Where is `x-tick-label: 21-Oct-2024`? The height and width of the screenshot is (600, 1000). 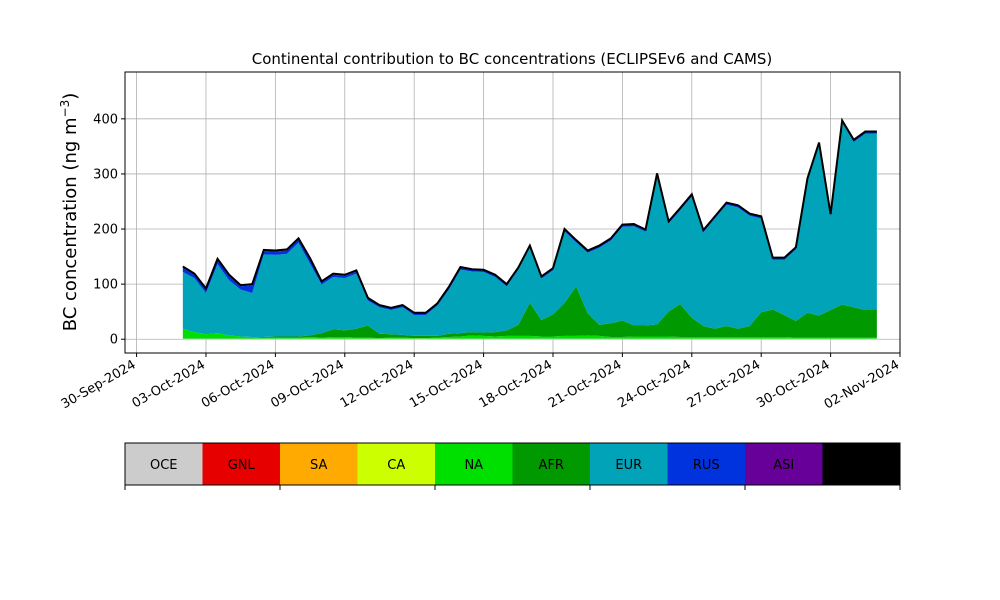 x-tick-label: 21-Oct-2024 is located at coordinates (585, 384).